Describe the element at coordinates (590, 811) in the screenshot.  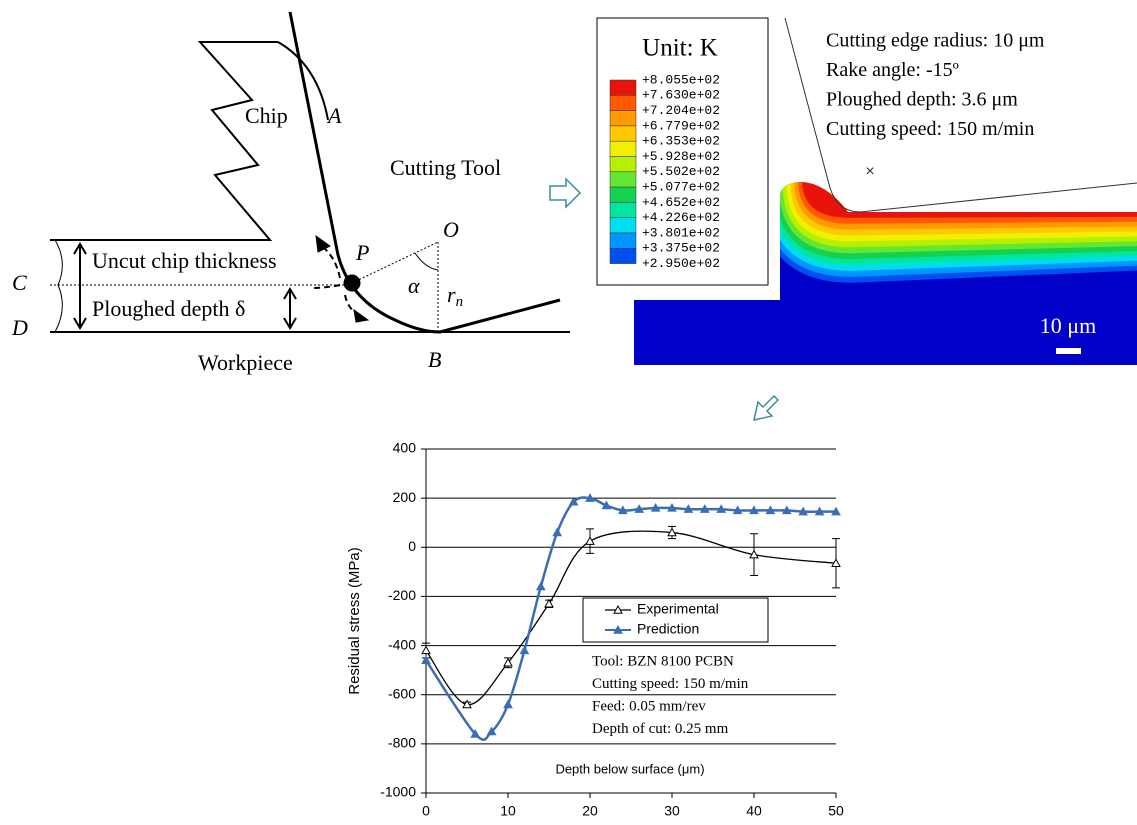
I see `x-tick-label: 20` at that location.